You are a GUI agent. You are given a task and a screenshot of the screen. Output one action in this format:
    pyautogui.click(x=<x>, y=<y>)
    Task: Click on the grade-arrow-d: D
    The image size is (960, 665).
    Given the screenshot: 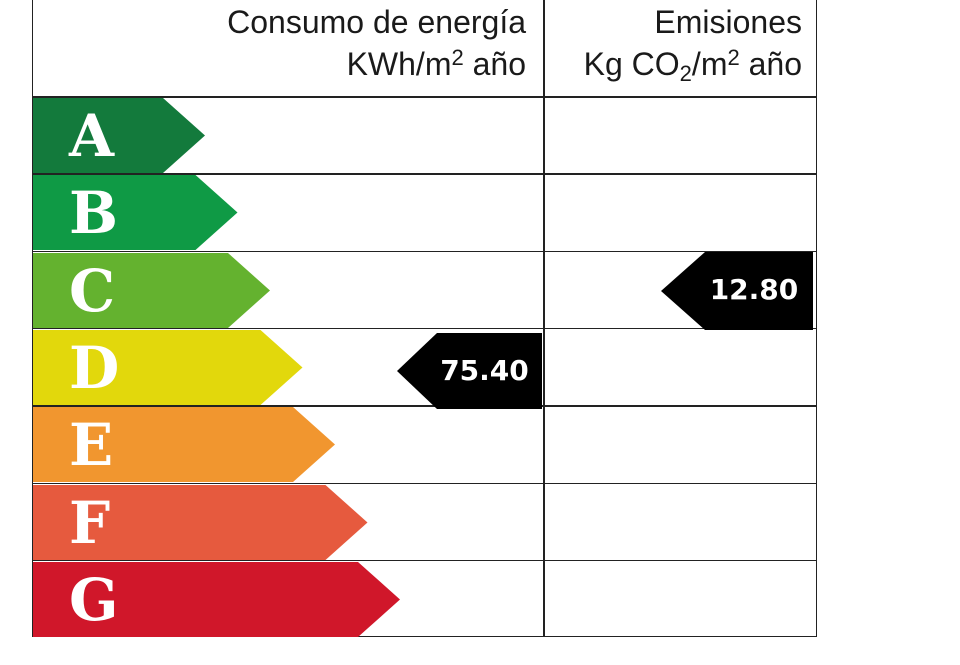 What is the action you would take?
    pyautogui.click(x=168, y=367)
    